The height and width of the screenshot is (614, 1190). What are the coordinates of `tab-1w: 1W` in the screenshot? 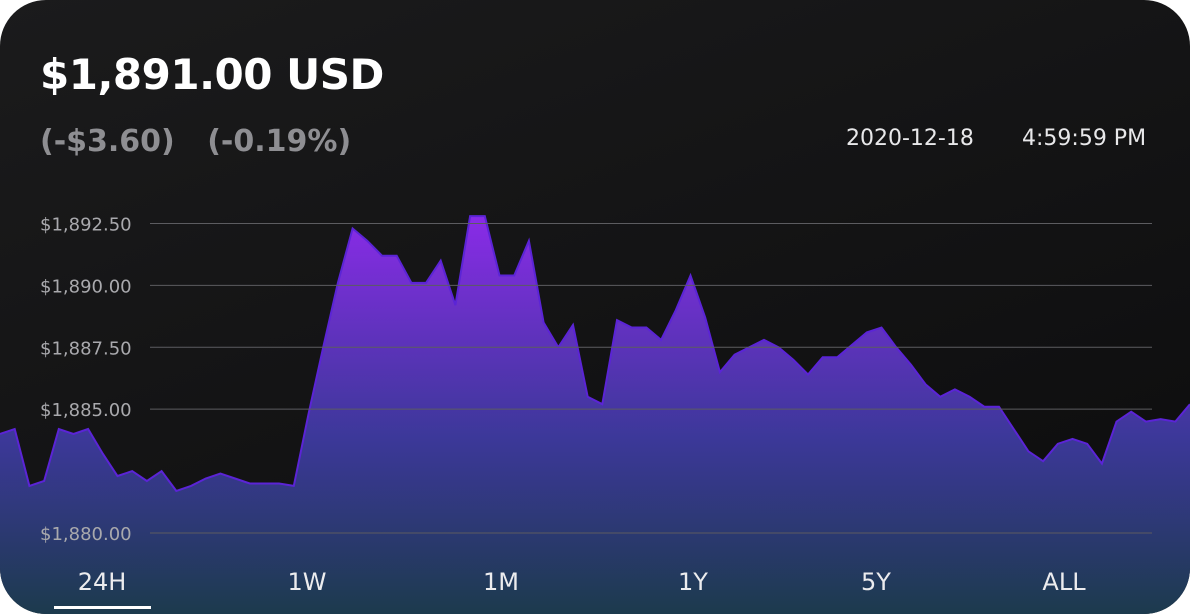 It's located at (307, 582).